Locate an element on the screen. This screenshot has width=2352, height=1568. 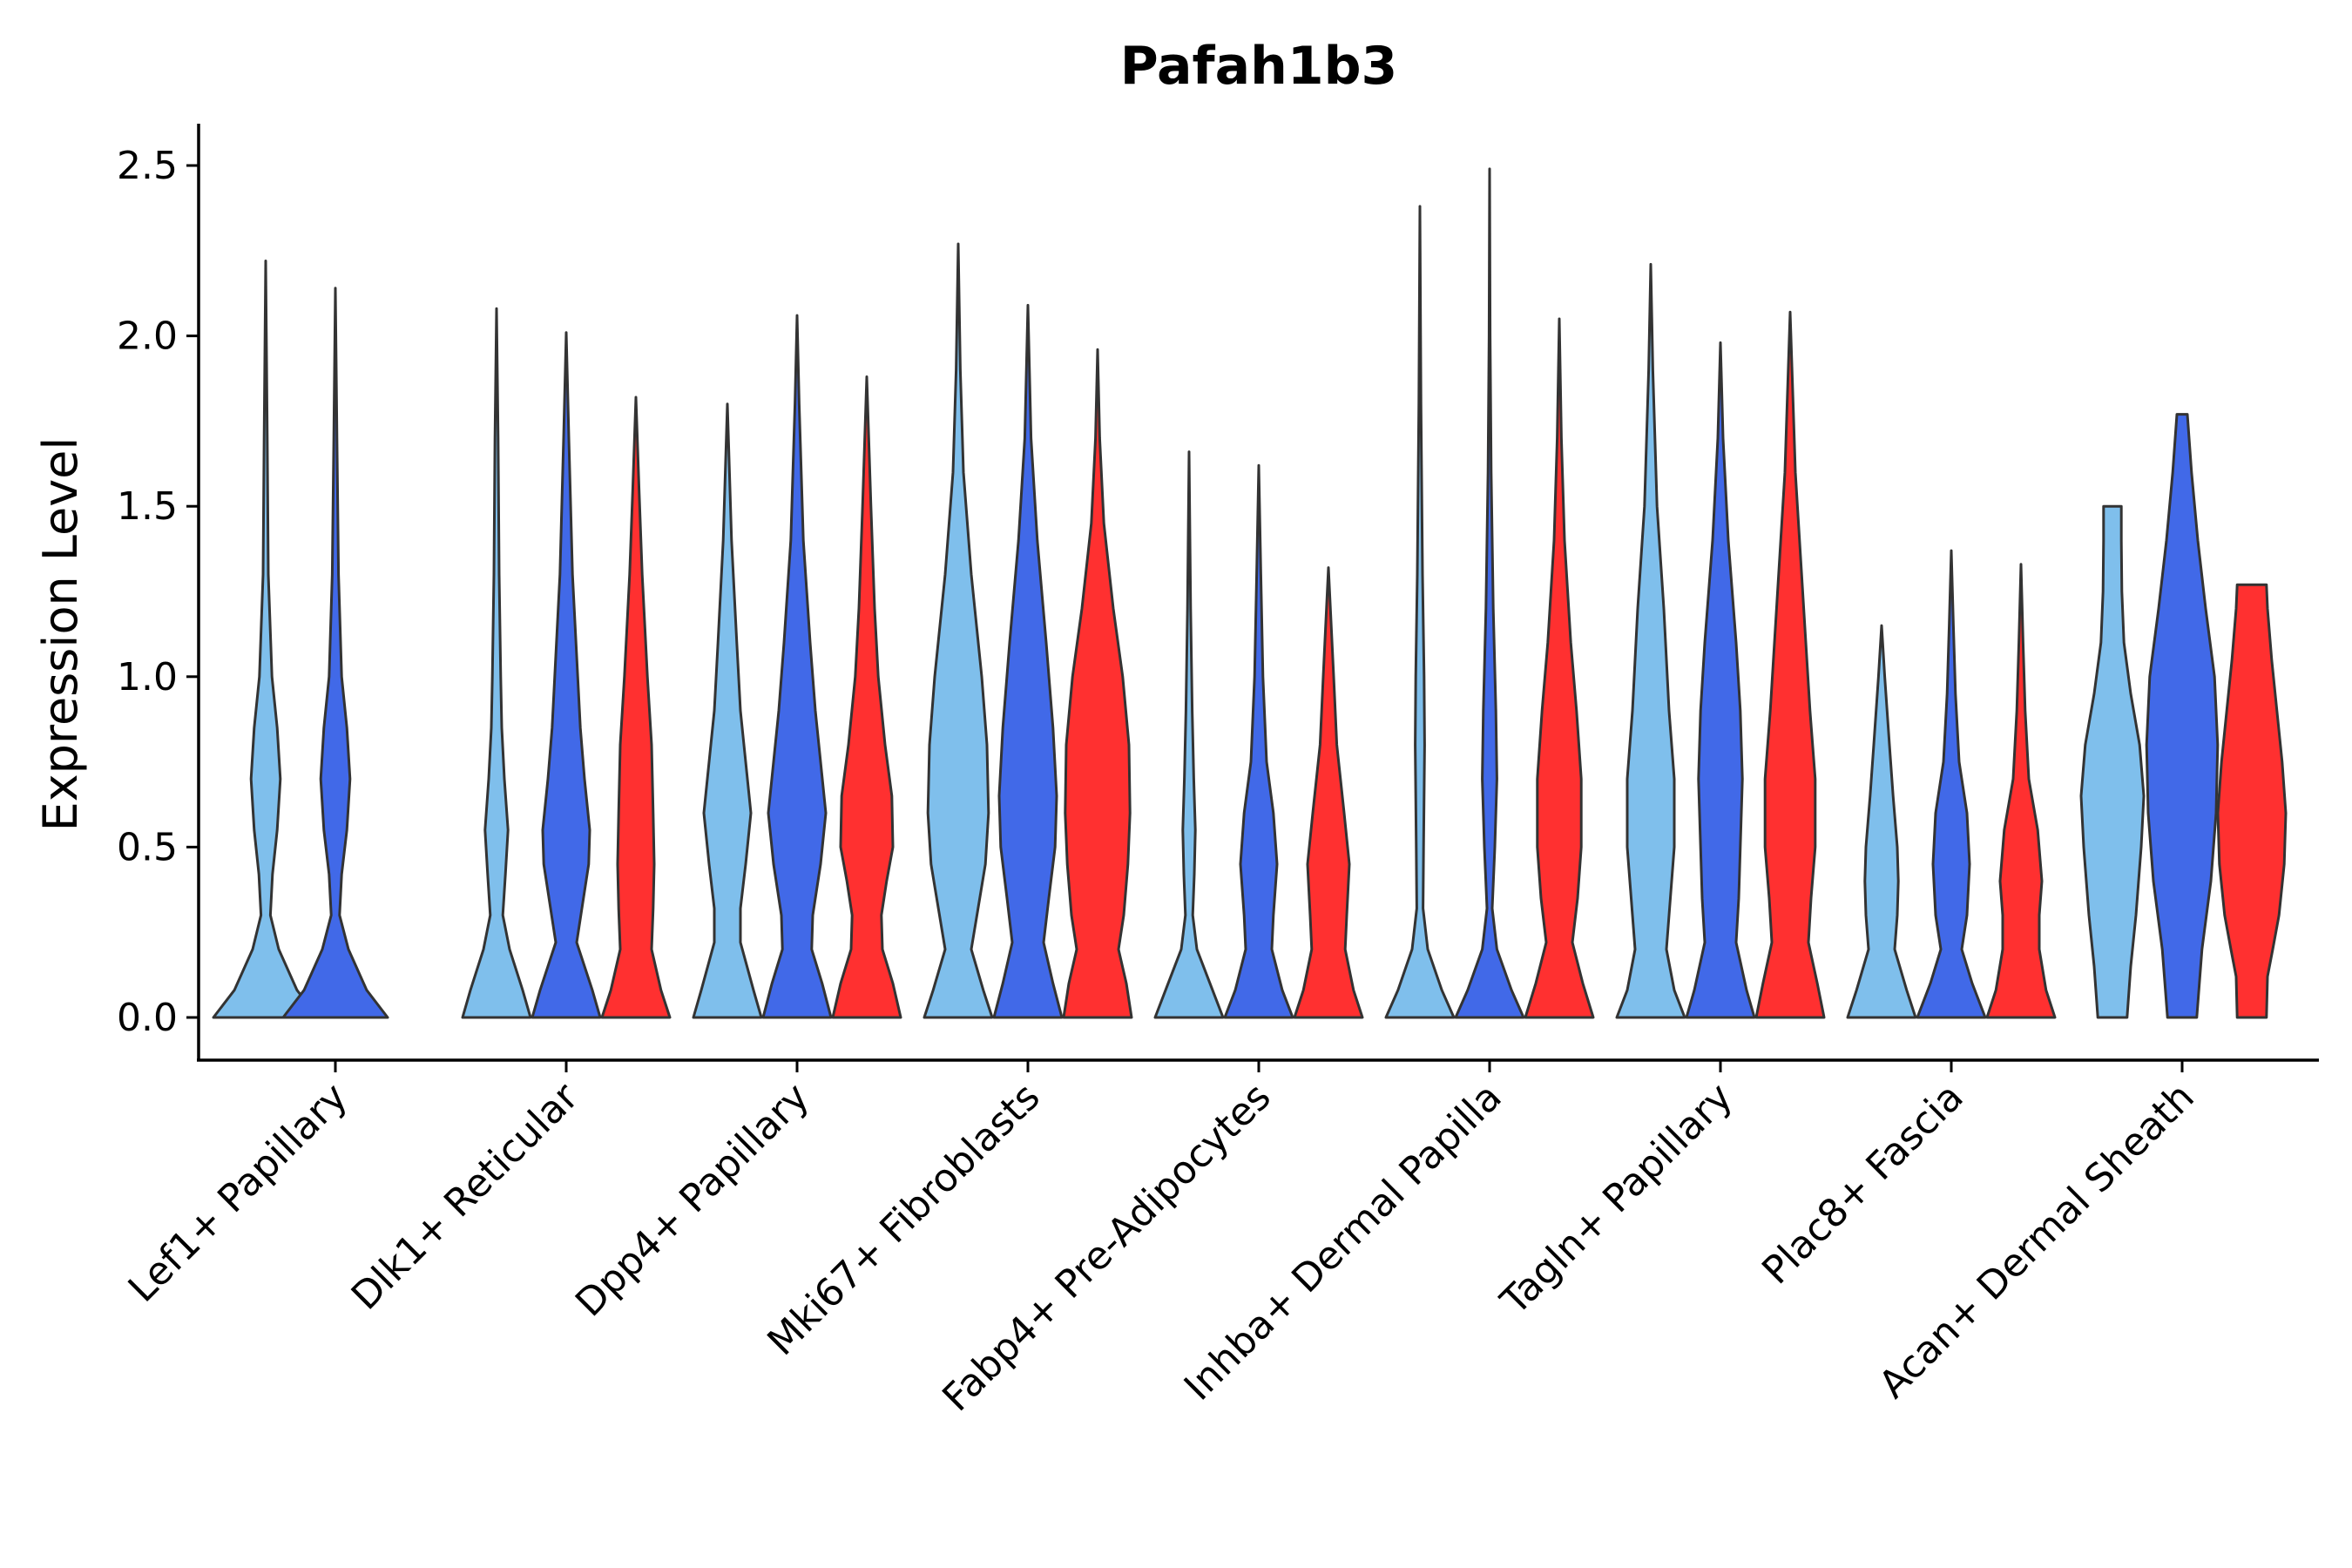
y-tick-label: 0.0 is located at coordinates (147, 1018).